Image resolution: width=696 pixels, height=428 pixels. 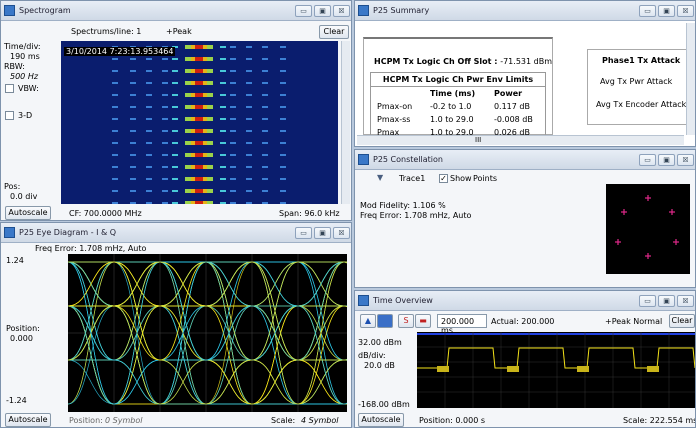 I want to click on threed-checkbox, so click(x=9, y=115).